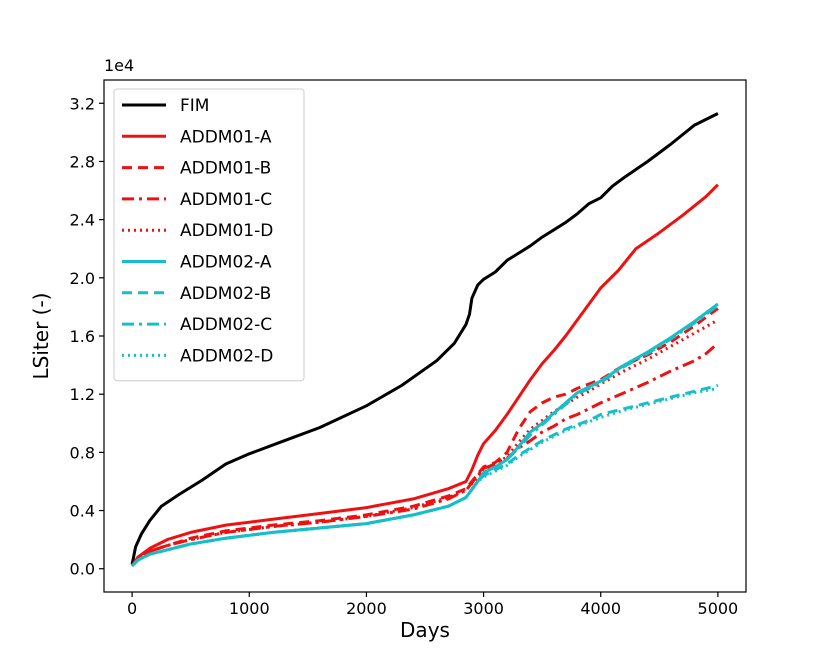 The height and width of the screenshot is (664, 830). I want to click on legend-label: ADDM02-B, so click(225, 294).